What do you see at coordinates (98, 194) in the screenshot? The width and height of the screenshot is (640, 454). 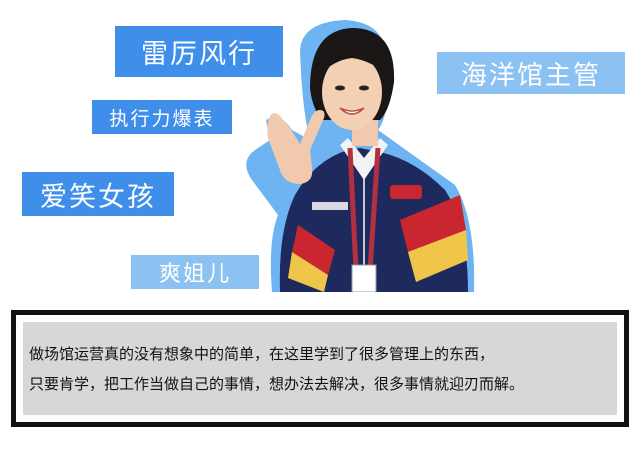 I see `tag-aixiao-nvhai: 爱笑女孩` at bounding box center [98, 194].